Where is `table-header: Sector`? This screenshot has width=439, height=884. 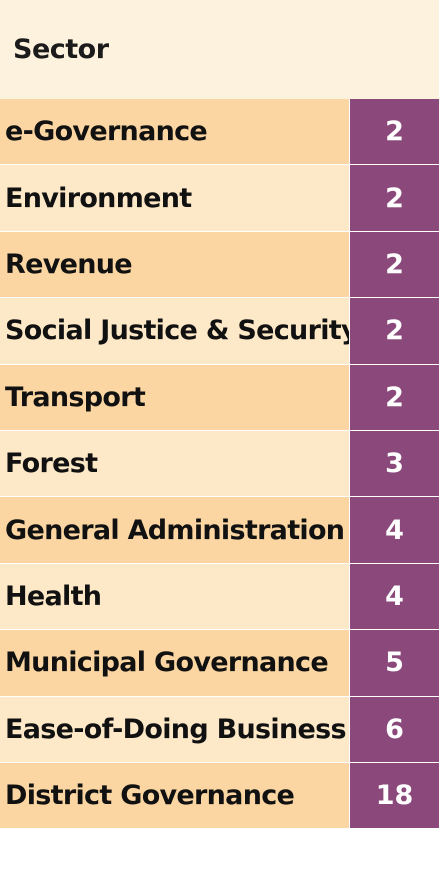 table-header: Sector is located at coordinates (219, 49).